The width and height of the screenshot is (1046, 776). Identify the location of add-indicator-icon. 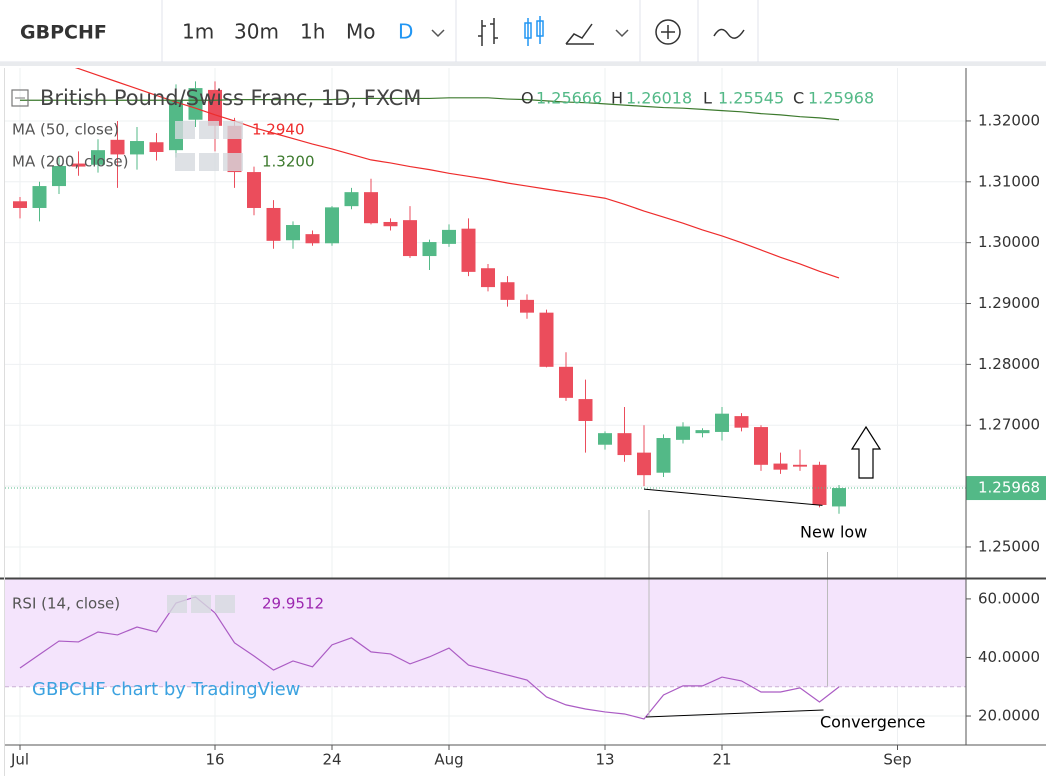
(668, 32).